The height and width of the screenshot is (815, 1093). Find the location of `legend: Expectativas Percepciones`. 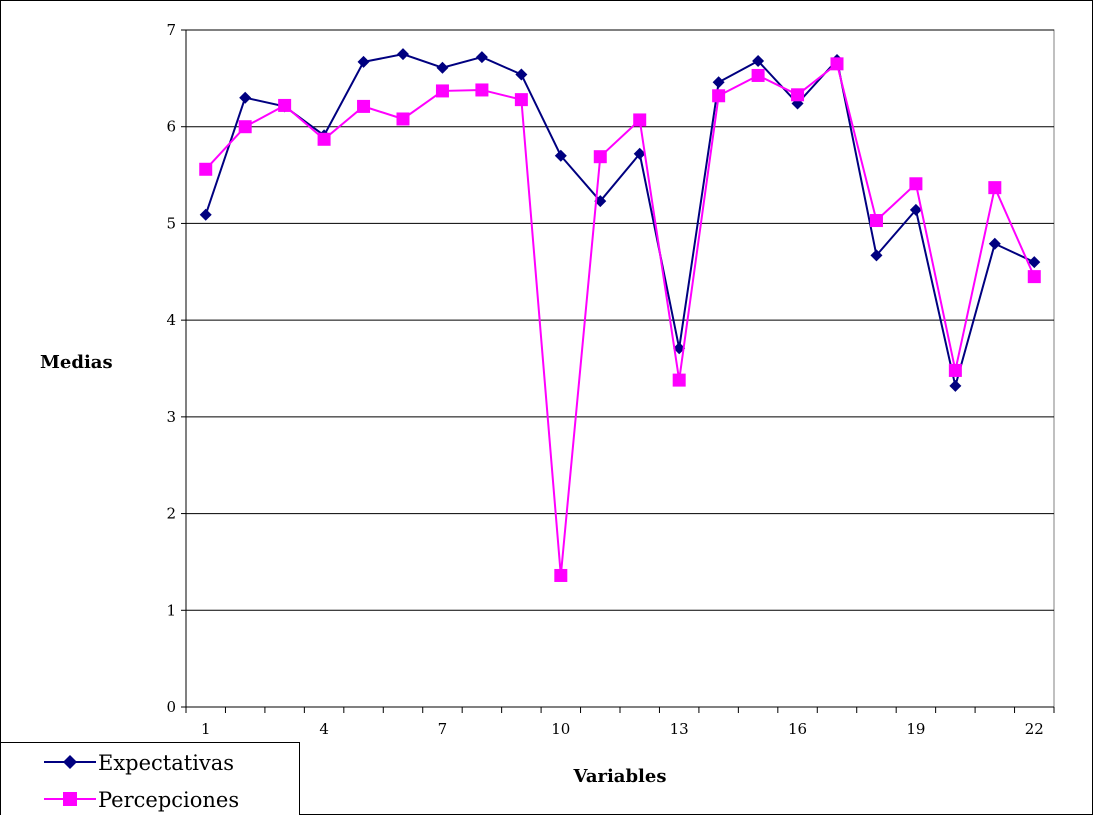

legend: Expectativas Percepciones is located at coordinates (150, 778).